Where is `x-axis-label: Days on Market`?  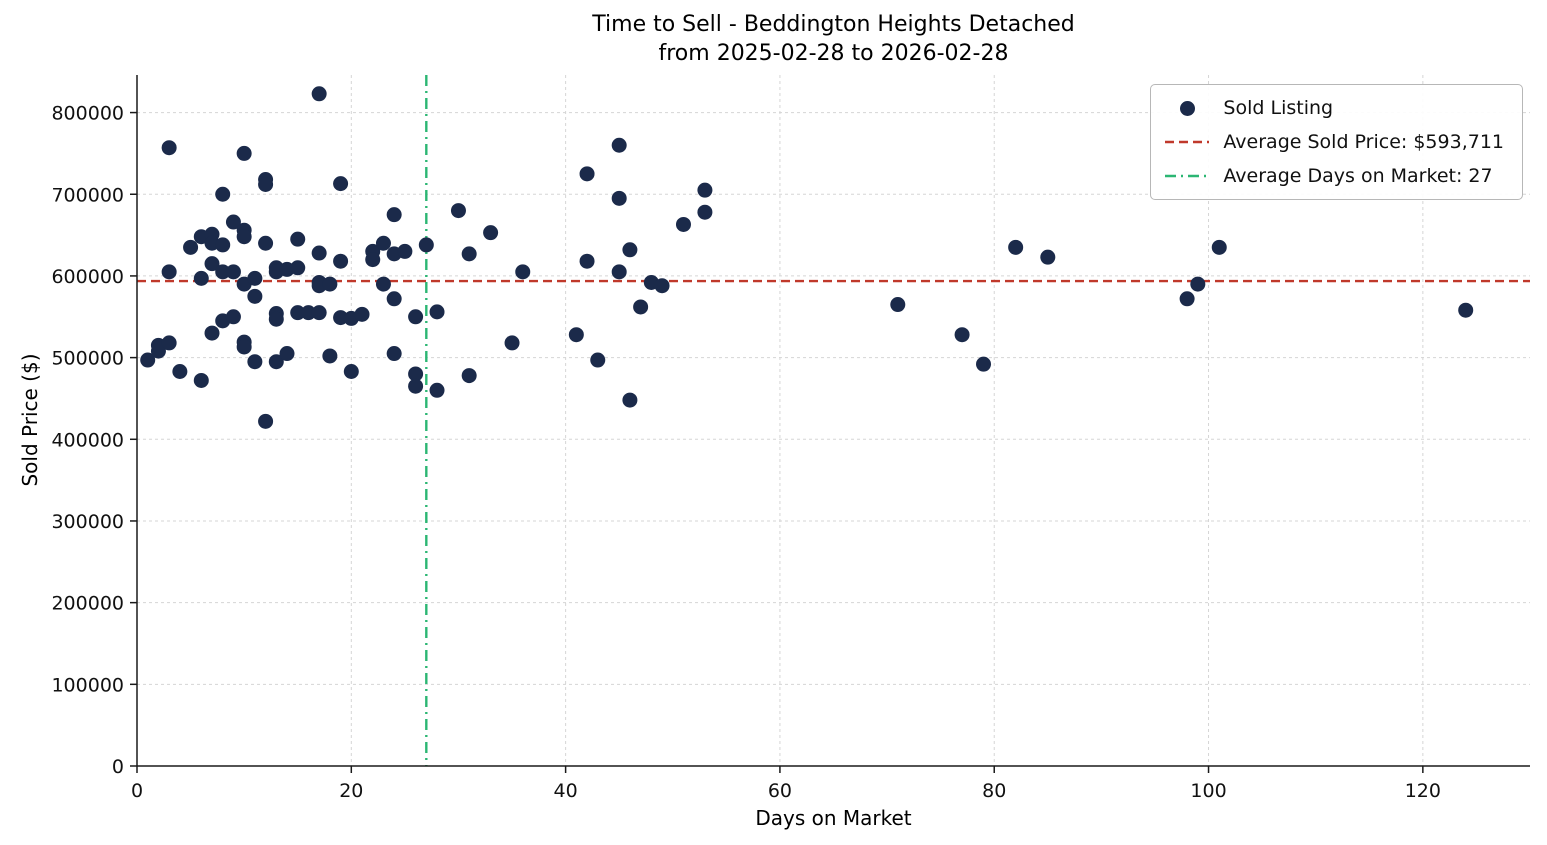 x-axis-label: Days on Market is located at coordinates (833, 818).